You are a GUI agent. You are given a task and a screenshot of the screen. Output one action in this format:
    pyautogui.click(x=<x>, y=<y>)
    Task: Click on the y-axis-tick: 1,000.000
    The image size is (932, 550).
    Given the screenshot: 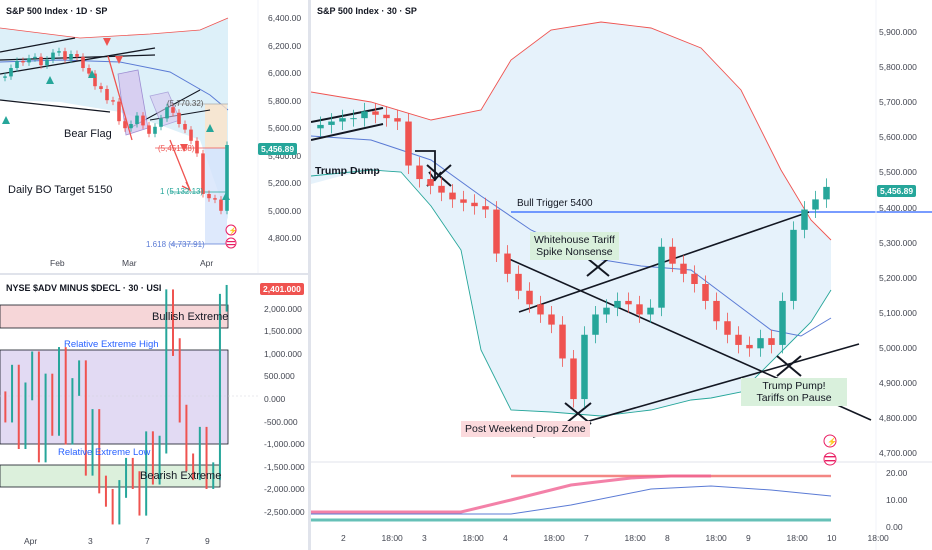 What is the action you would take?
    pyautogui.click(x=283, y=353)
    